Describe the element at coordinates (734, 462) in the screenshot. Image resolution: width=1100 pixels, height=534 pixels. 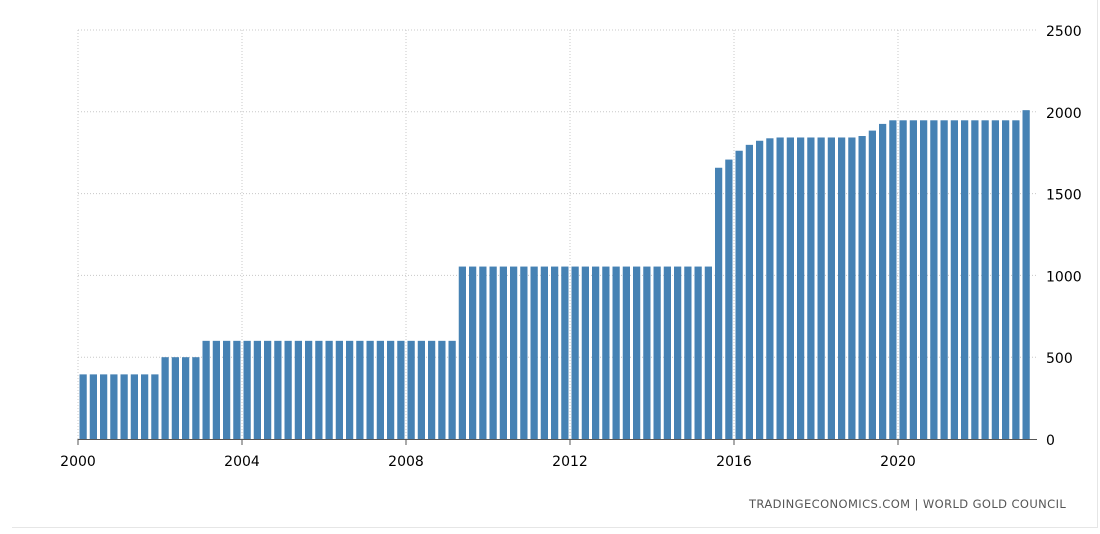
I see `x-tick-label: 2016` at that location.